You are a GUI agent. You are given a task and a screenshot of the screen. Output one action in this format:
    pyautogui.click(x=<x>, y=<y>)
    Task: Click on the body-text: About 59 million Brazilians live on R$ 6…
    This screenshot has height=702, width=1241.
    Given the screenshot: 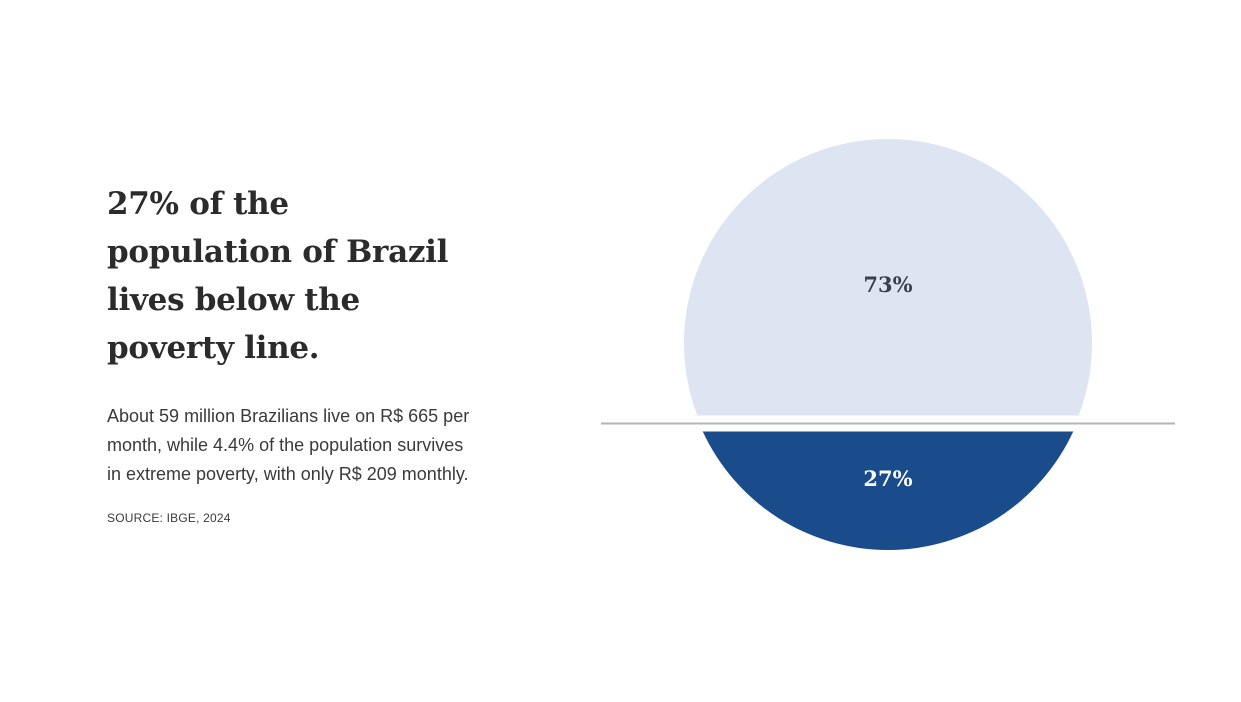 What is the action you would take?
    pyautogui.click(x=288, y=445)
    